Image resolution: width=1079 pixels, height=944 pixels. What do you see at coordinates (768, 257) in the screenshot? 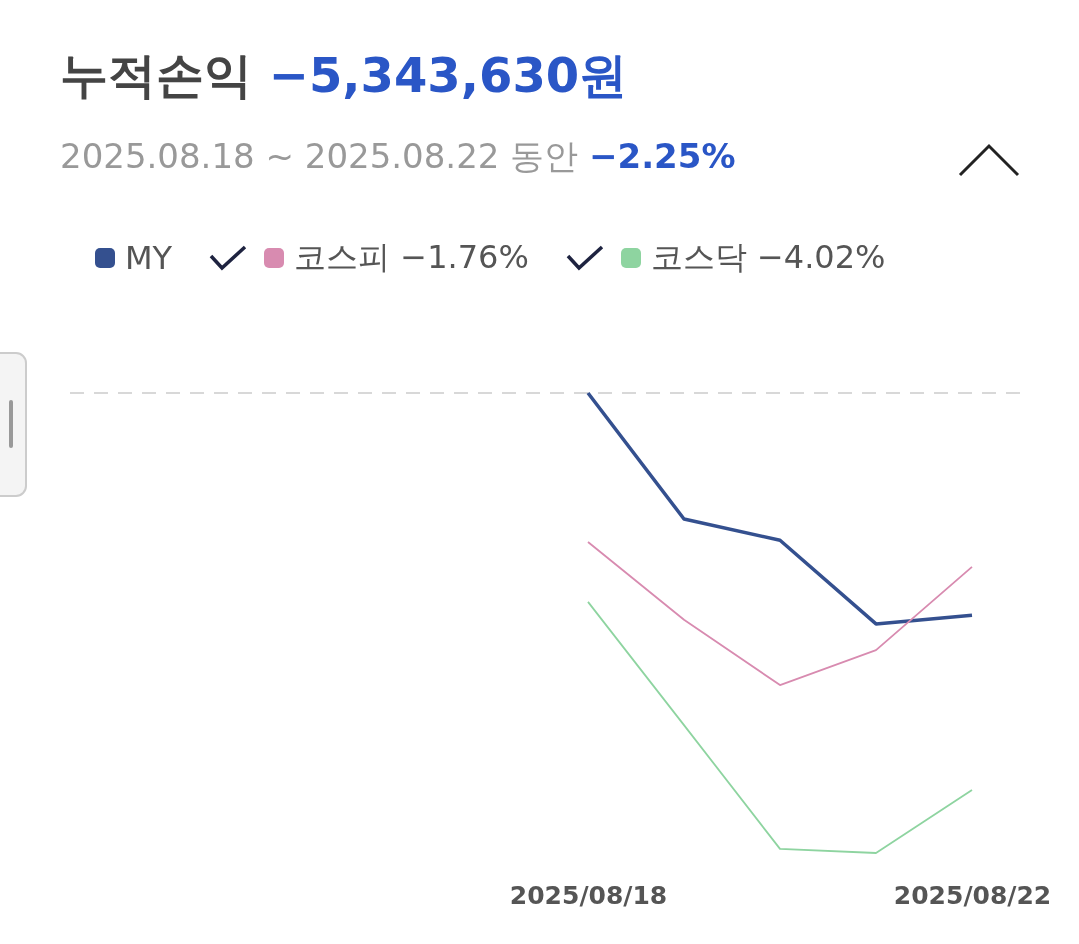
I see `legend-label: 코스닥 −4.02%` at bounding box center [768, 257].